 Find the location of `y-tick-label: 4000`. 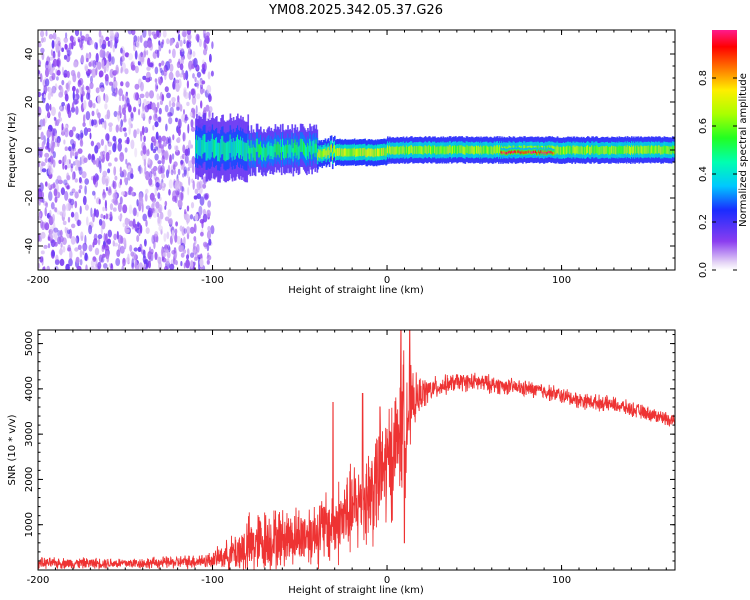

y-tick-label: 4000 is located at coordinates (29, 388).